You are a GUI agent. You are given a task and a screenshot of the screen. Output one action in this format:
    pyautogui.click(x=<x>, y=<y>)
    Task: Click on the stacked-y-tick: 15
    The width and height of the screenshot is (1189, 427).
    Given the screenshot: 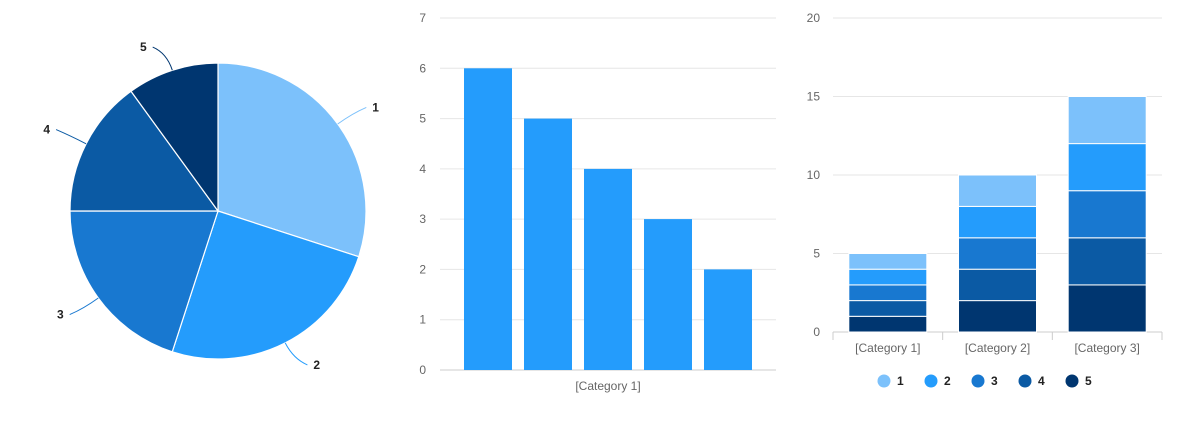 What is the action you would take?
    pyautogui.click(x=814, y=97)
    